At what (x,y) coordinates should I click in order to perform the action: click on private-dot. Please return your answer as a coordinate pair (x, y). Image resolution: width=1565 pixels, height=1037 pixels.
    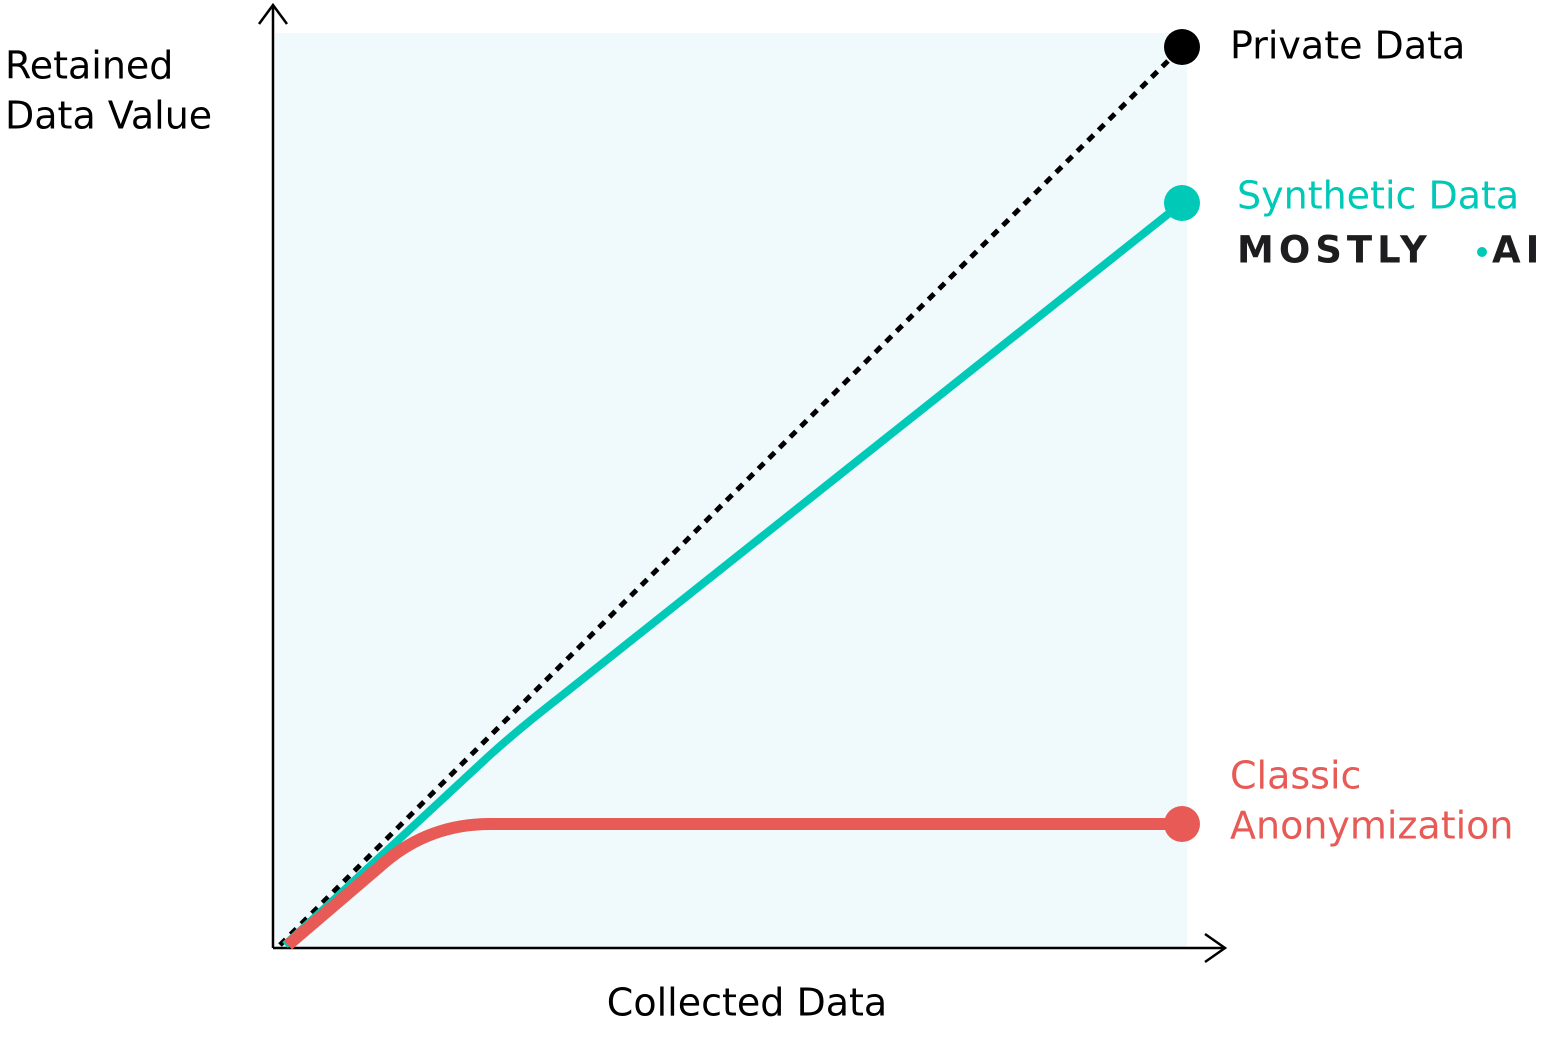
    Looking at the image, I should click on (1182, 47).